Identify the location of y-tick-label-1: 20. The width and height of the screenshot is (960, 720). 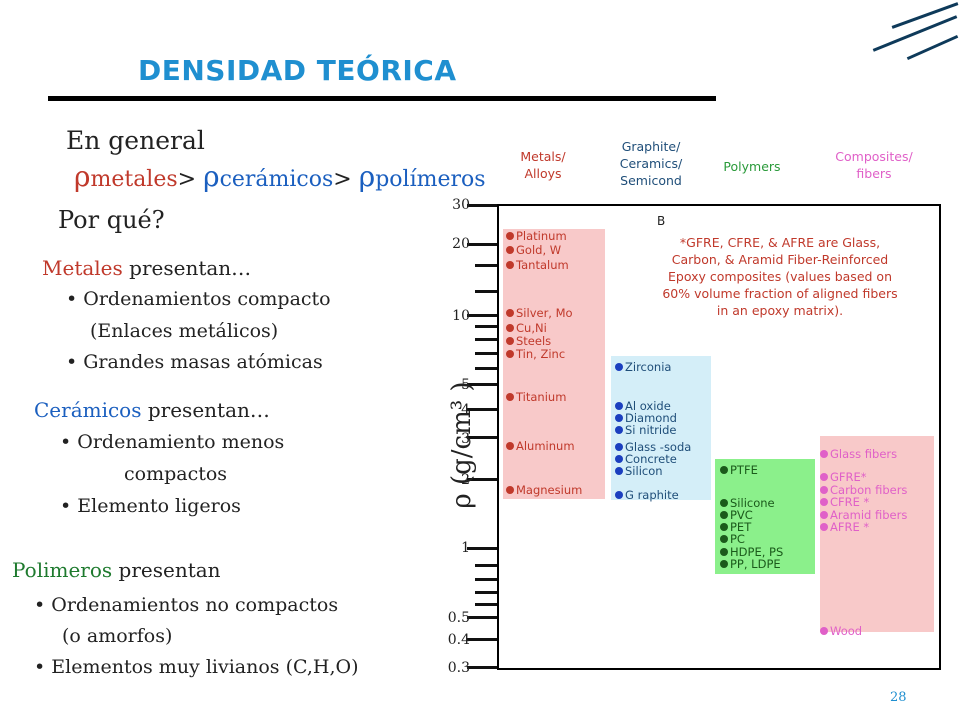
(461, 244).